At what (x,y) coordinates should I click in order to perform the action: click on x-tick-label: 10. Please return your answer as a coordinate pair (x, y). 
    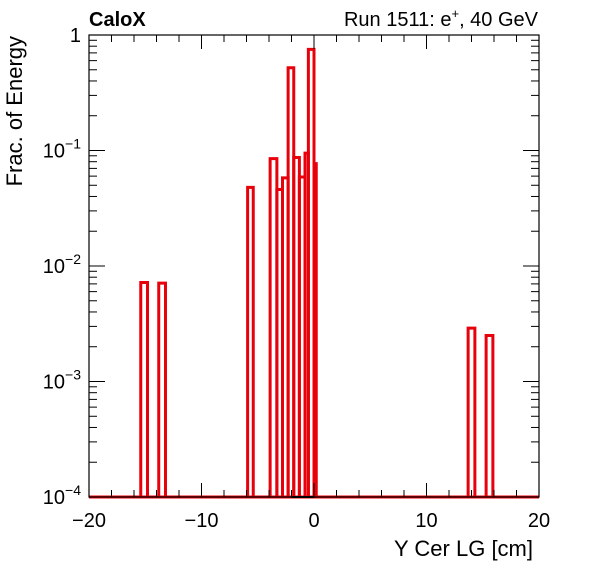
    Looking at the image, I should click on (426, 521).